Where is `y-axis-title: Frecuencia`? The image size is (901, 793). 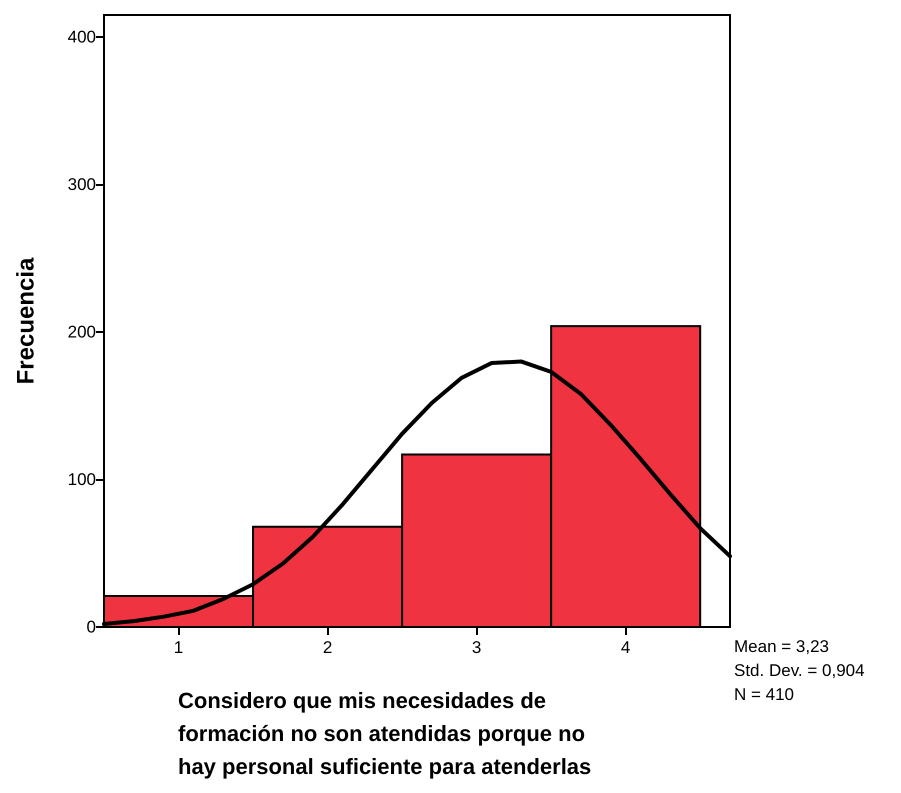
y-axis-title: Frecuencia is located at coordinates (26, 320).